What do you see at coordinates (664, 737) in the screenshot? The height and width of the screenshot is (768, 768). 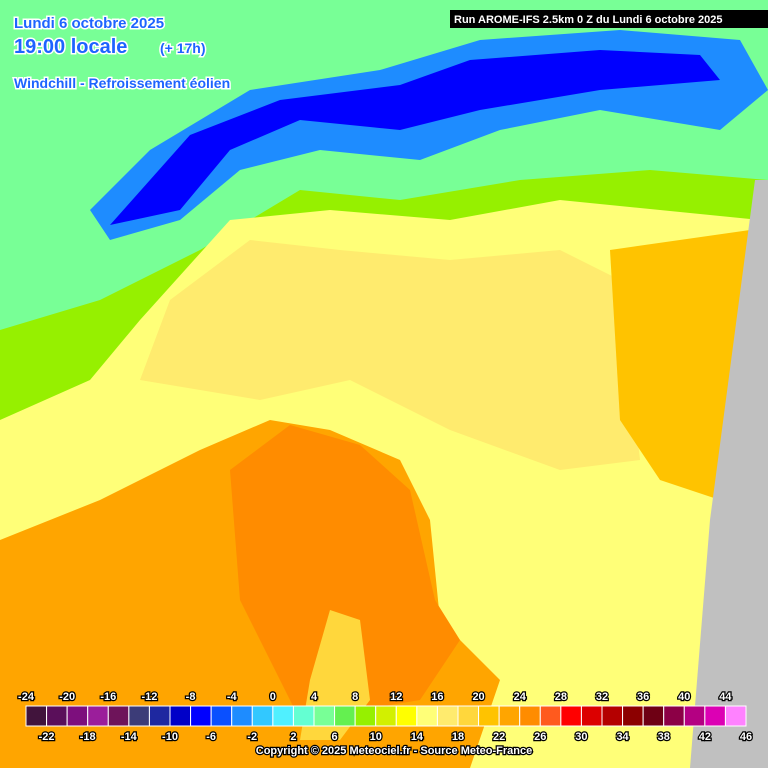 I see `legend-label: 38` at bounding box center [664, 737].